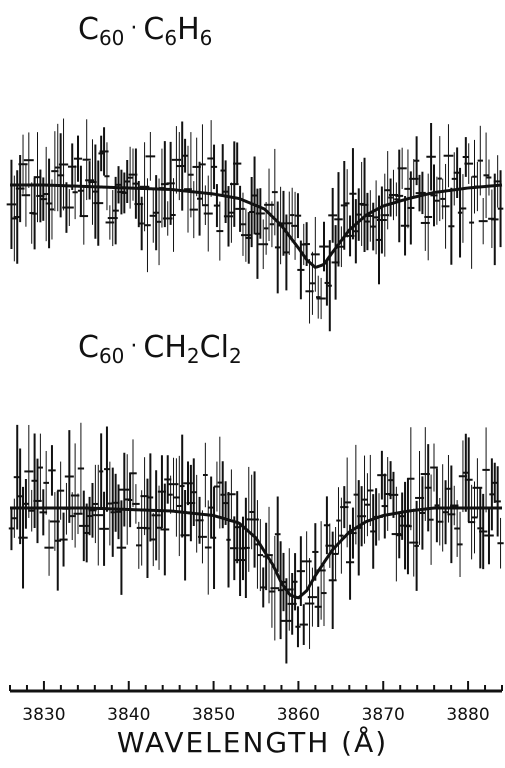 The image size is (505, 768). What do you see at coordinates (252, 742) in the screenshot?
I see `x-axis-label: WAVELENGTH (Å)` at bounding box center [252, 742].